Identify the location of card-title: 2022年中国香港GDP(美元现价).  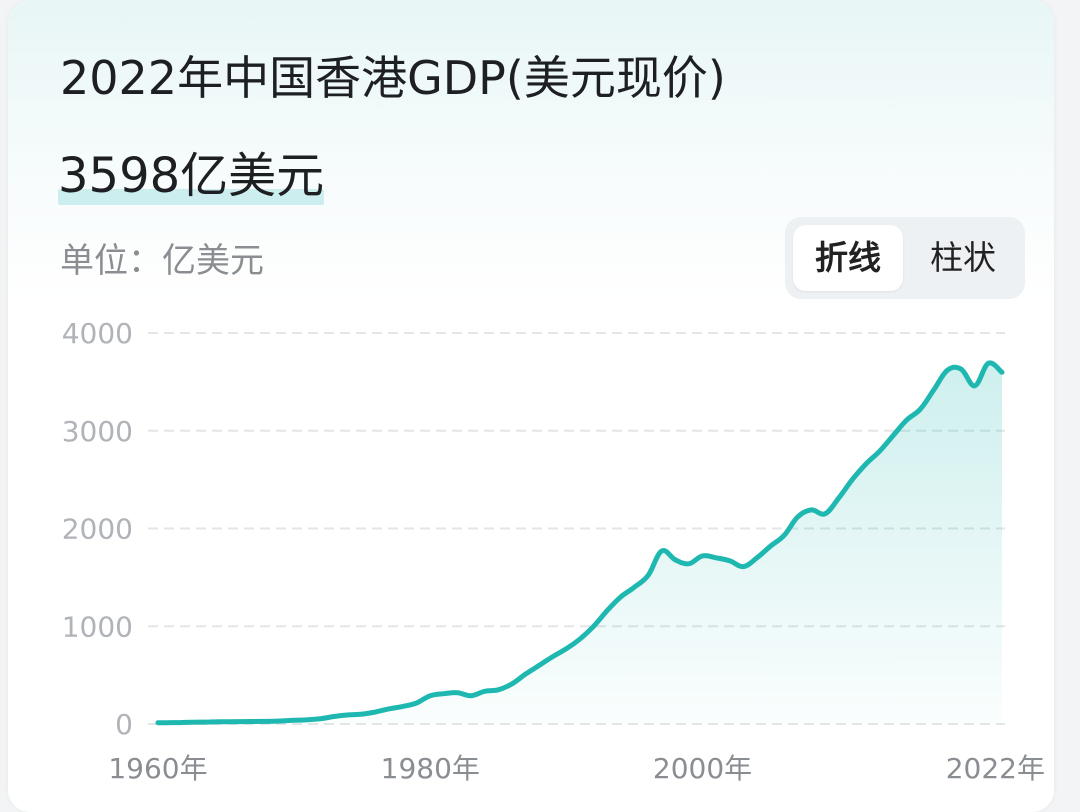
(393, 78).